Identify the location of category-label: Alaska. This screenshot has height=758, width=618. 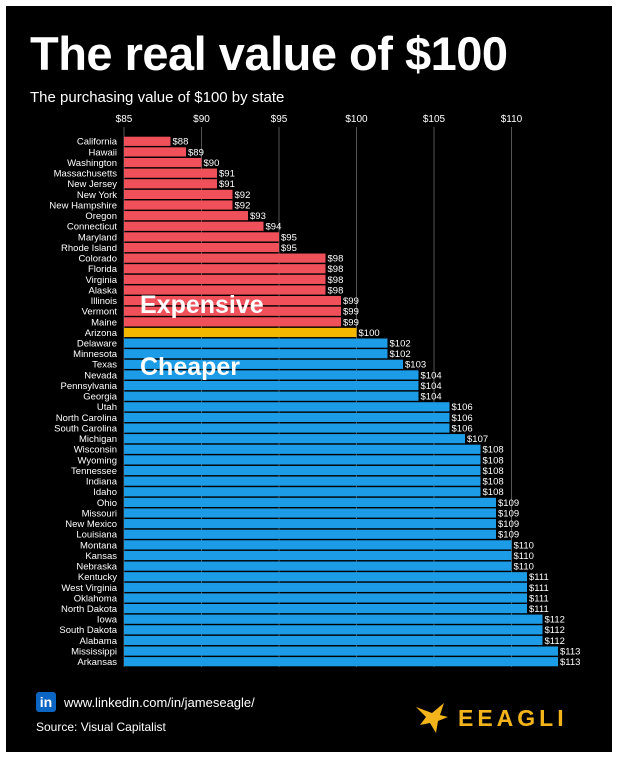
(102, 290).